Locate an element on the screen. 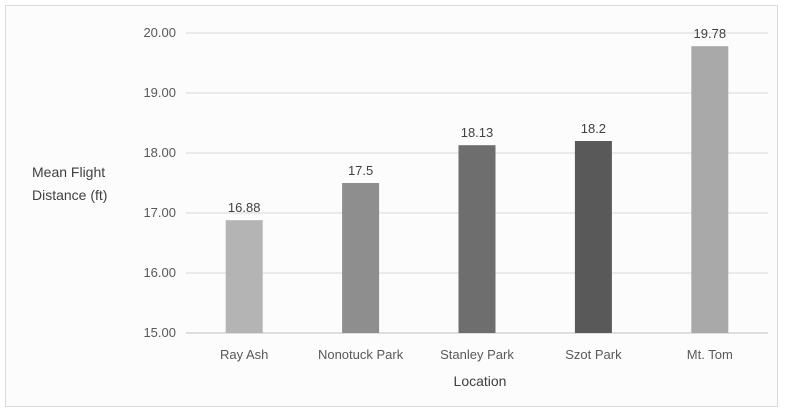  x-axis-title: Location is located at coordinates (480, 381).